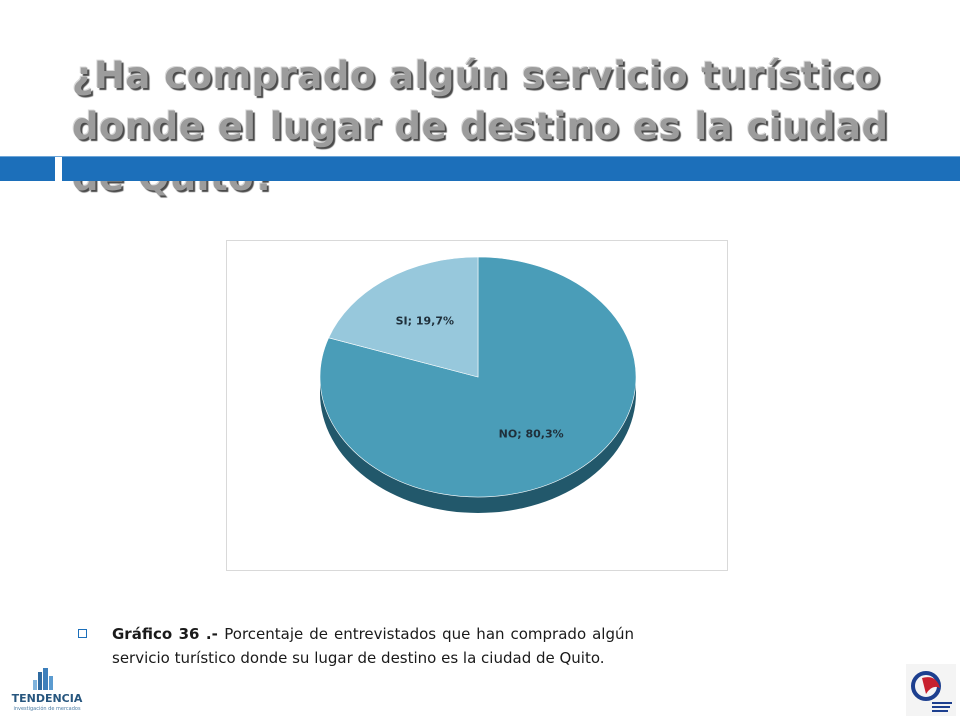 The height and width of the screenshot is (720, 960). What do you see at coordinates (47, 708) in the screenshot?
I see `logo-tagline: investigación de mercados` at bounding box center [47, 708].